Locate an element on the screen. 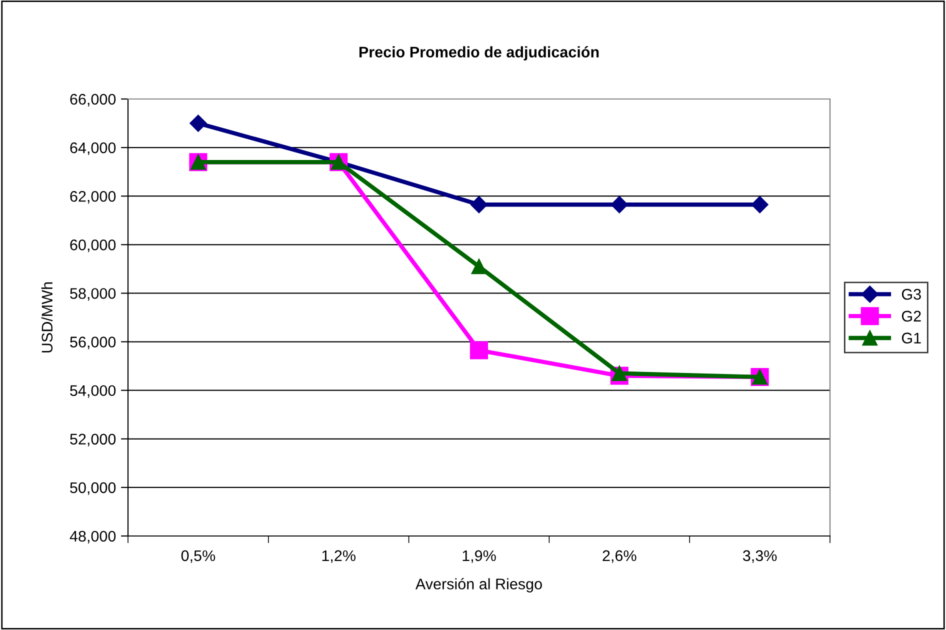  legend-label: G3 is located at coordinates (911, 294).